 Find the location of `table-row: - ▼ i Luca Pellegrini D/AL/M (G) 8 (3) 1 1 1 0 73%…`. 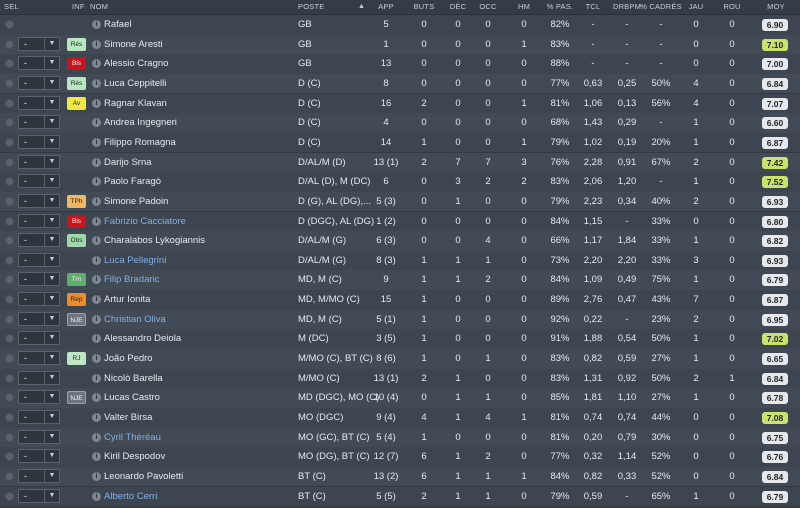

table-row: - ▼ i Luca Pellegrini D/AL/M (G) 8 (3) 1 1 1 0 73%… is located at coordinates (400, 261).